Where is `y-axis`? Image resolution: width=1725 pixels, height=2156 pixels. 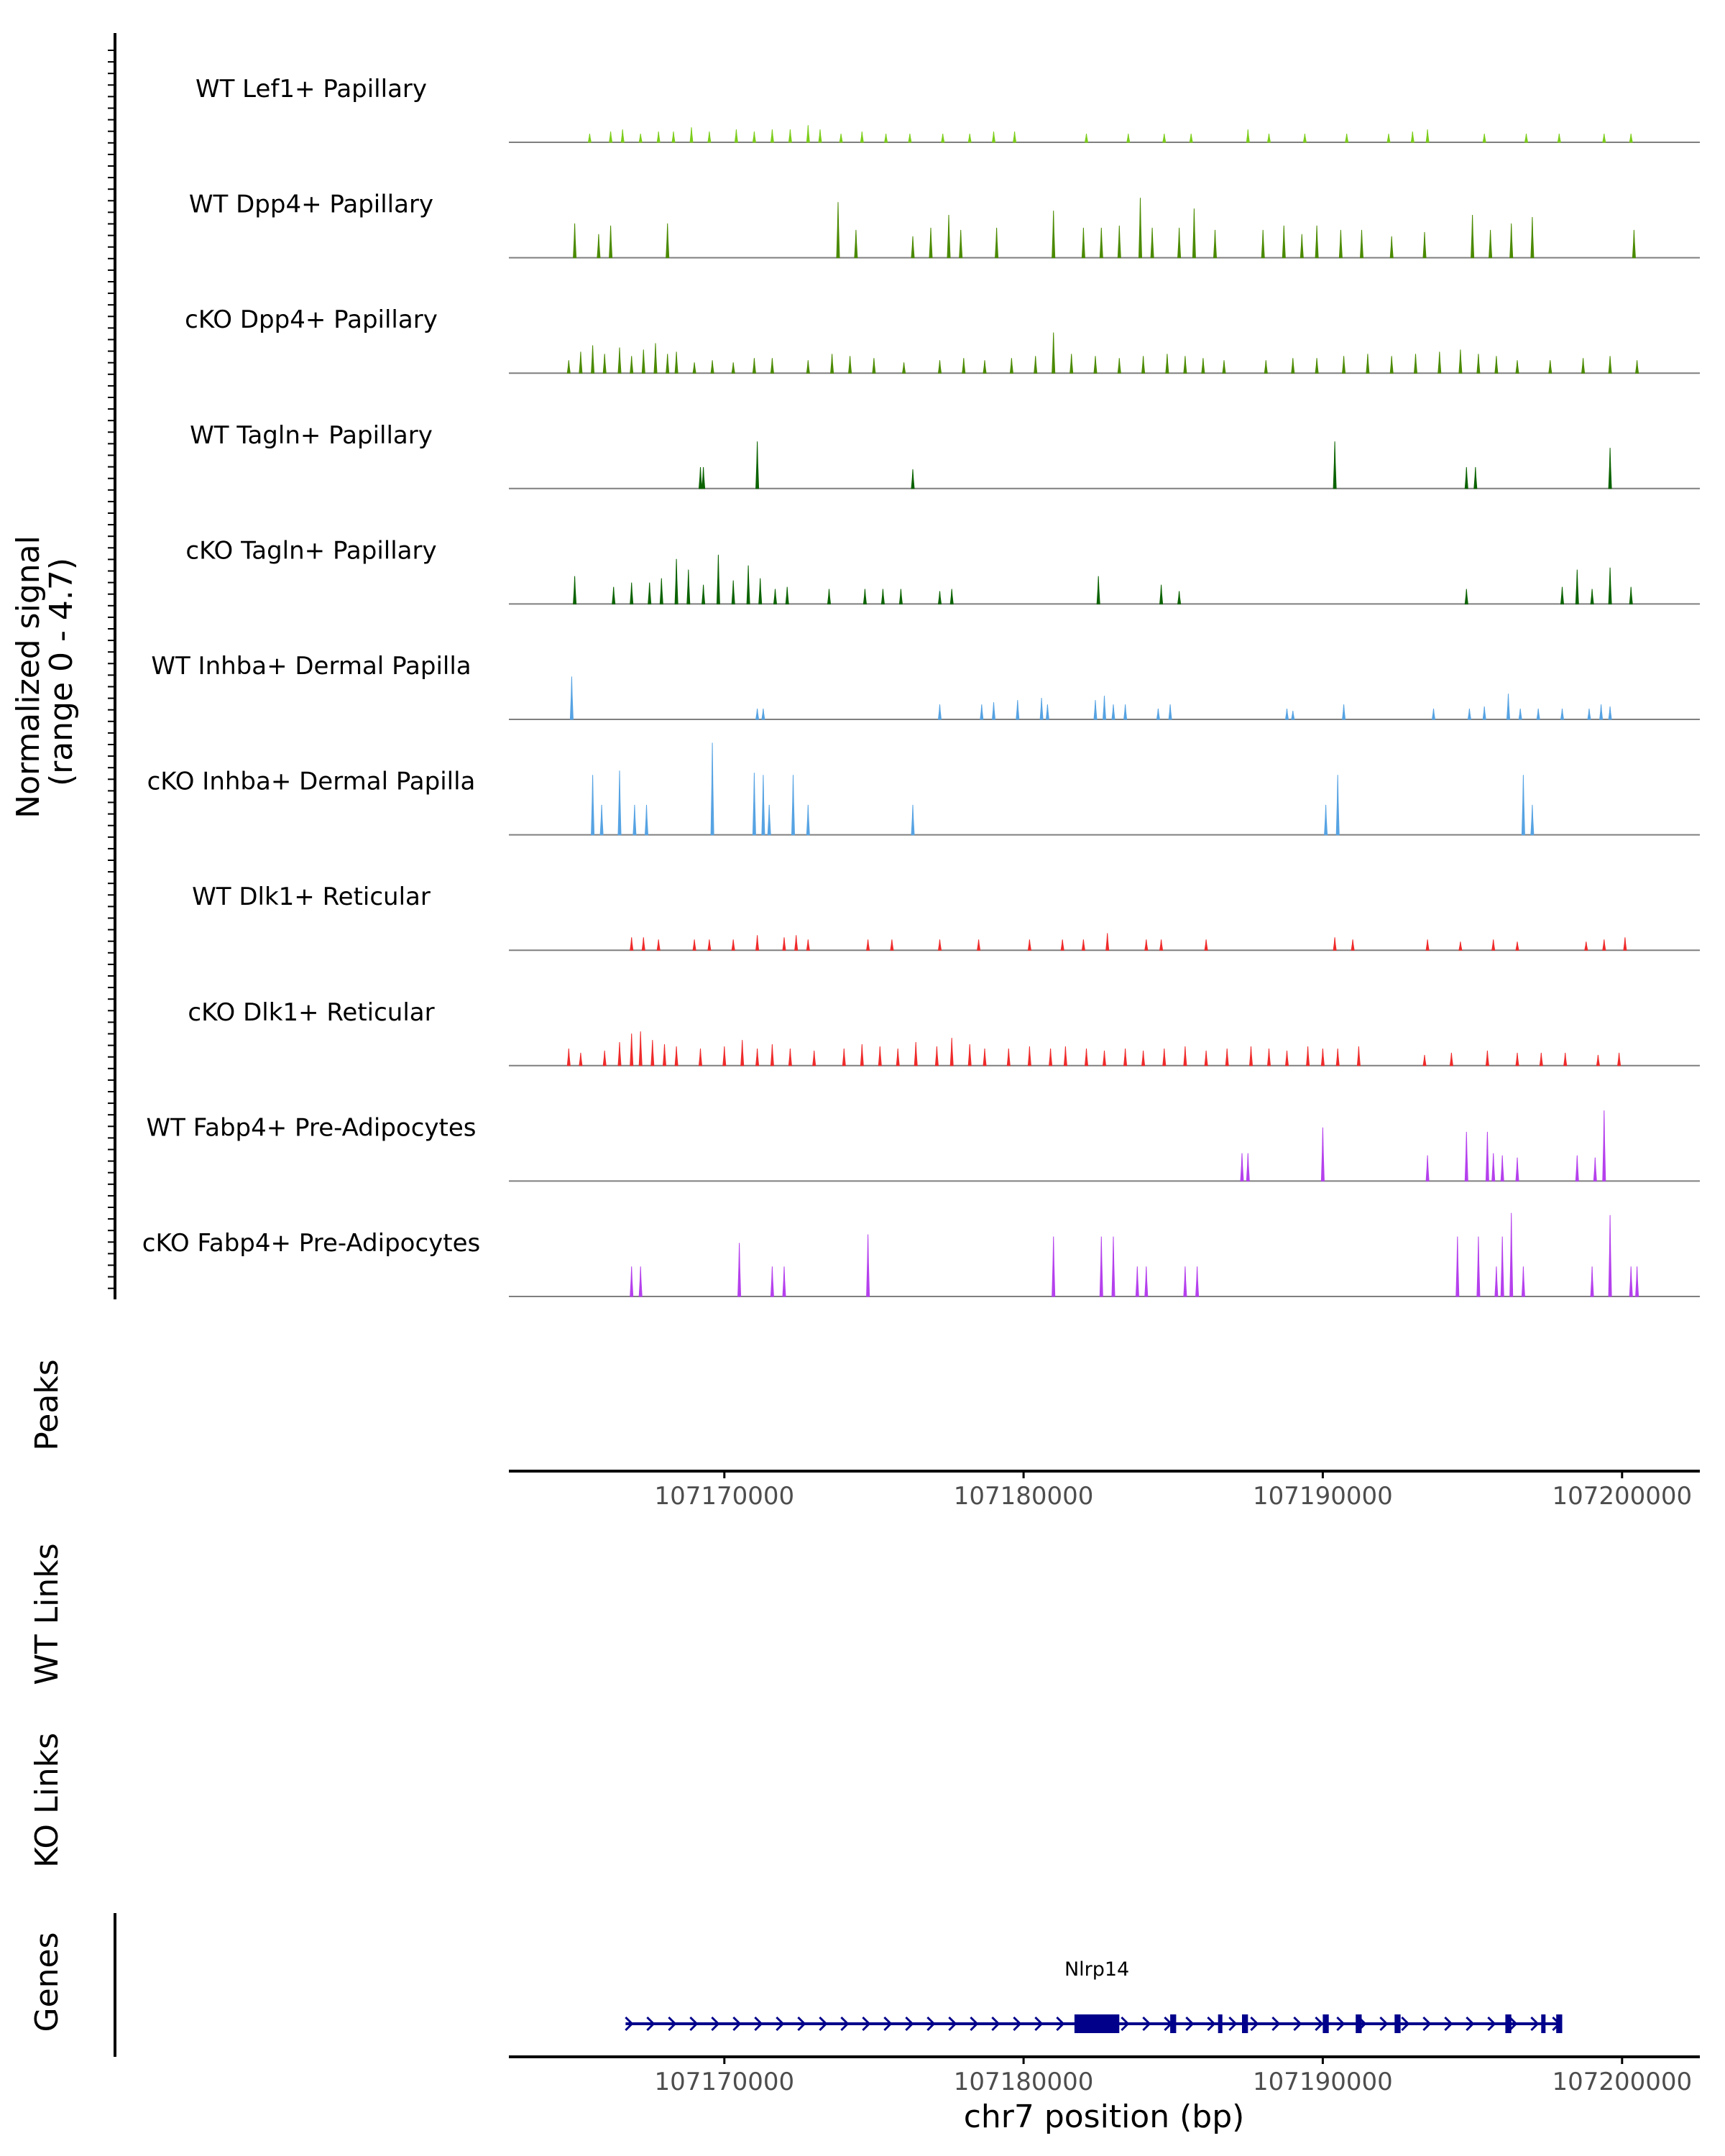
y-axis is located at coordinates (112, 666).